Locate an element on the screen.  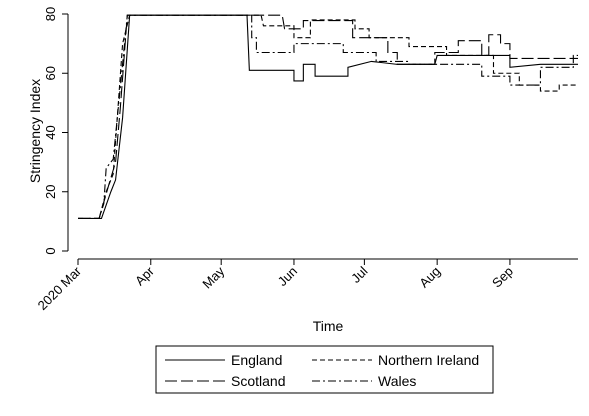
y-tick-label: 40 is located at coordinates (50, 132).